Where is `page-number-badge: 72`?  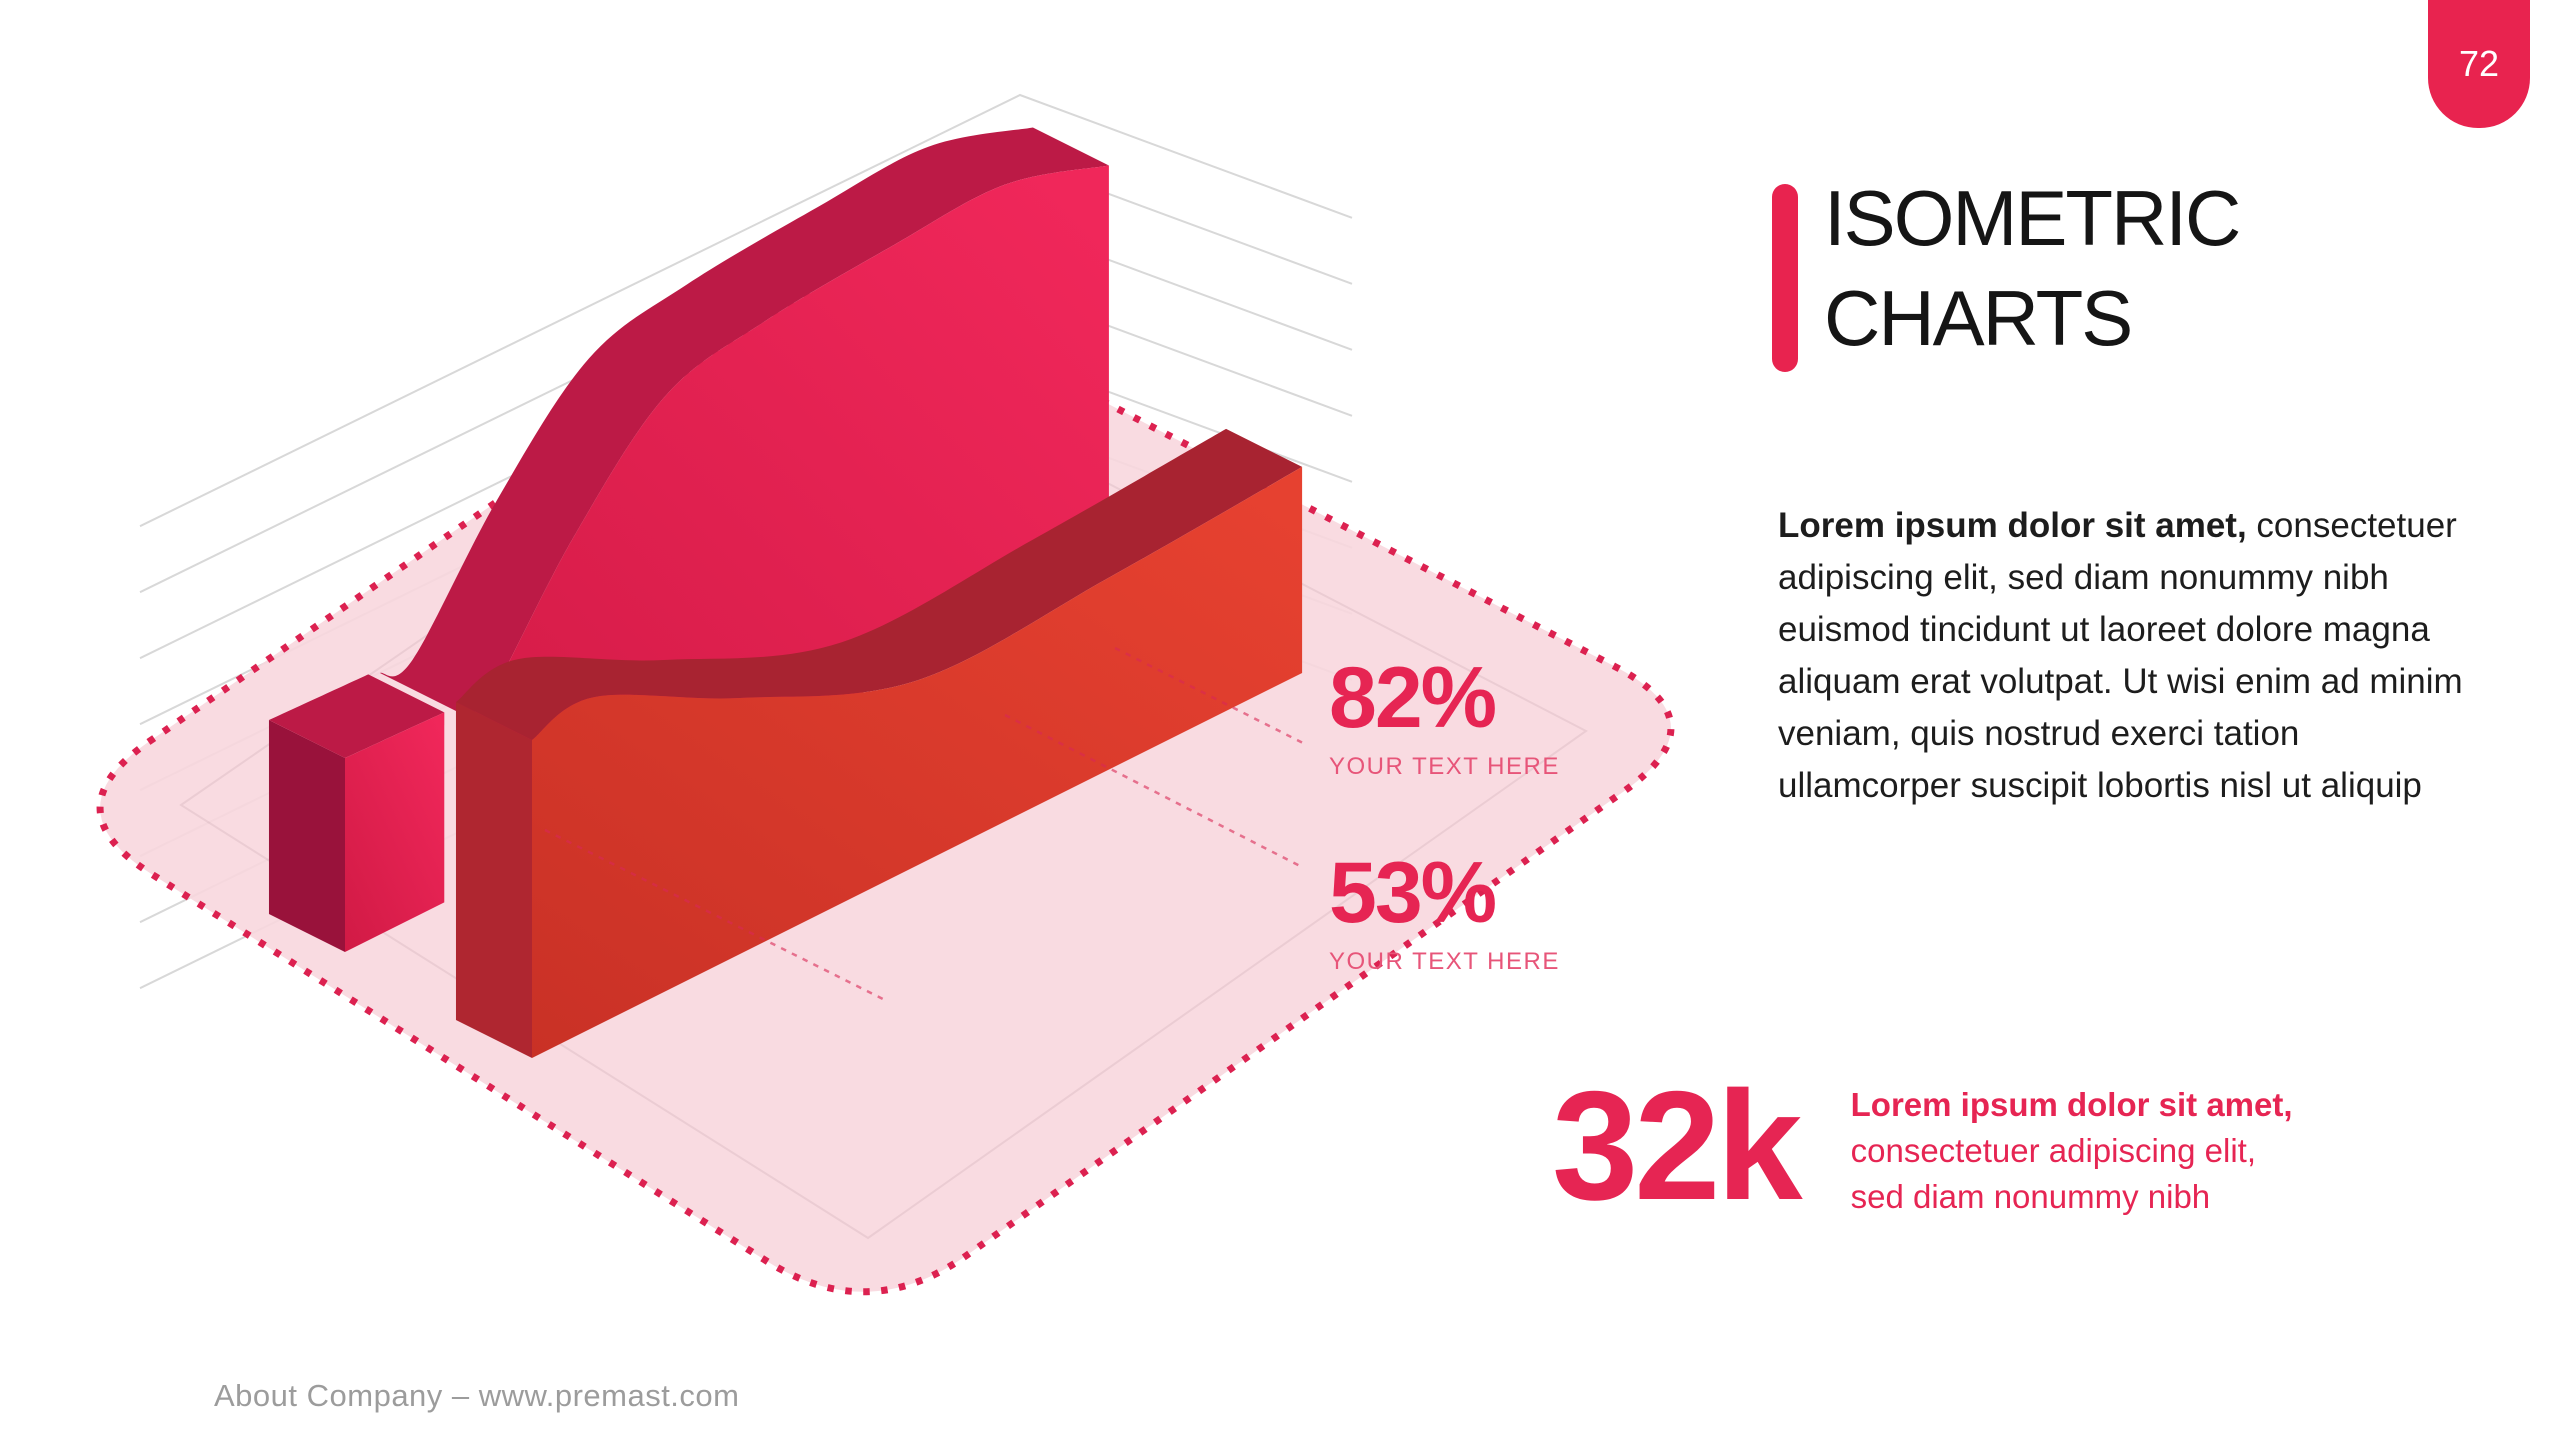 page-number-badge: 72 is located at coordinates (2479, 64).